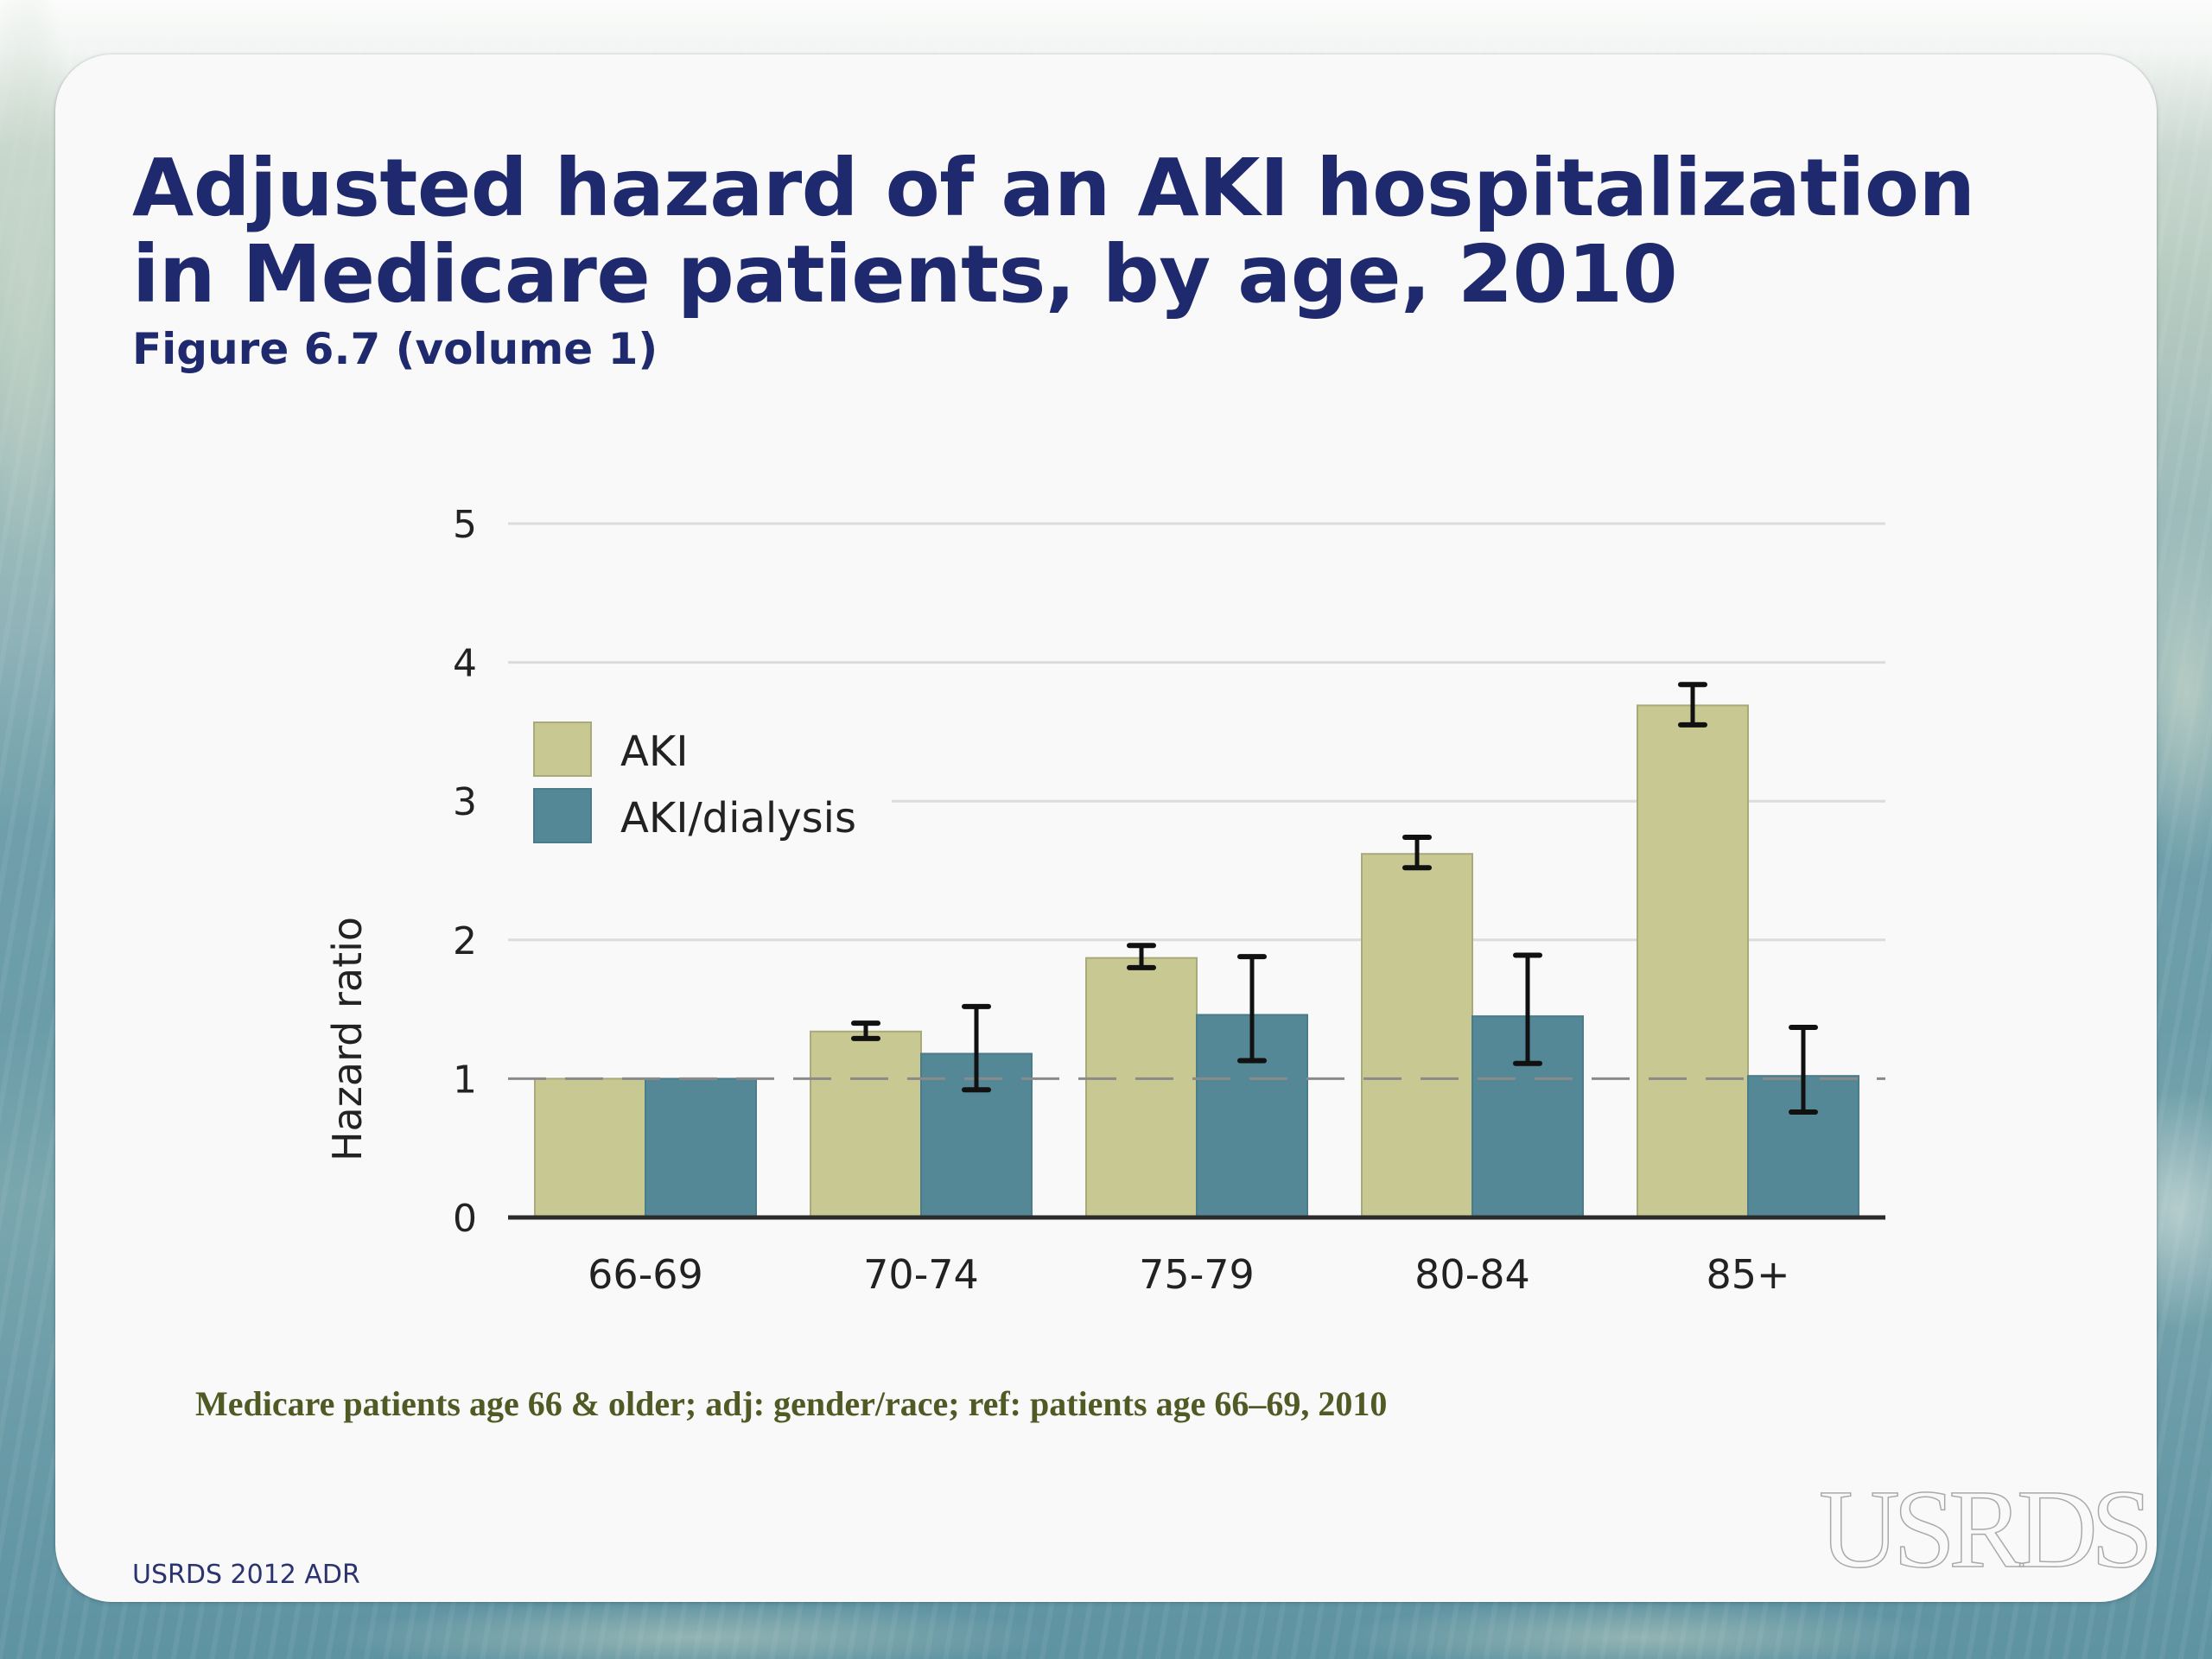 This screenshot has width=2212, height=1659. What do you see at coordinates (395, 349) in the screenshot?
I see `figure-subtitle: Figure 6.7 (volume 1)` at bounding box center [395, 349].